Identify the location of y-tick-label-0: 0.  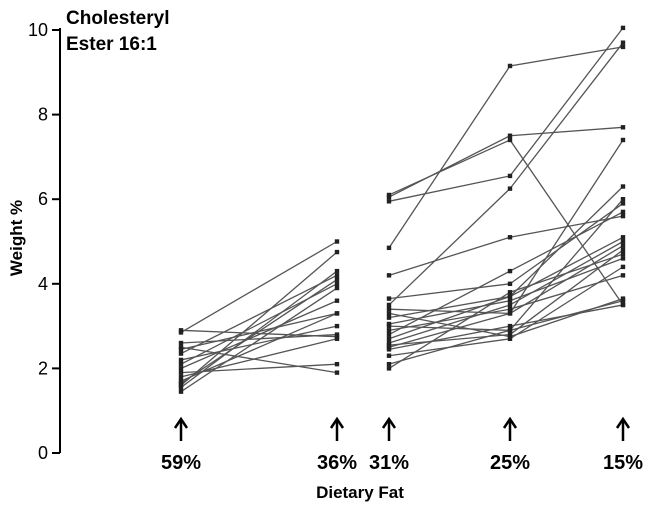
(43, 453).